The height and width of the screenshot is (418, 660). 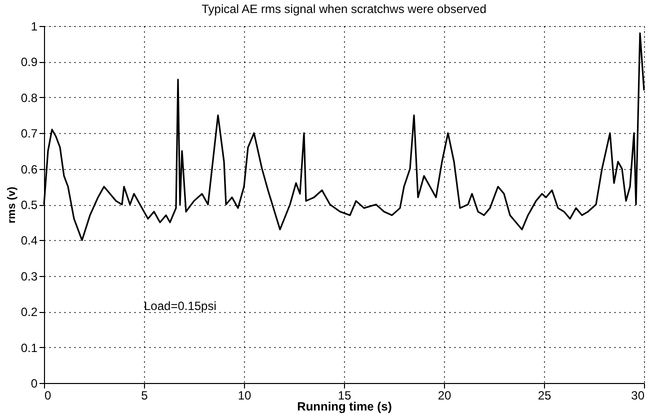 I want to click on x-tick-label: 25, so click(x=545, y=395).